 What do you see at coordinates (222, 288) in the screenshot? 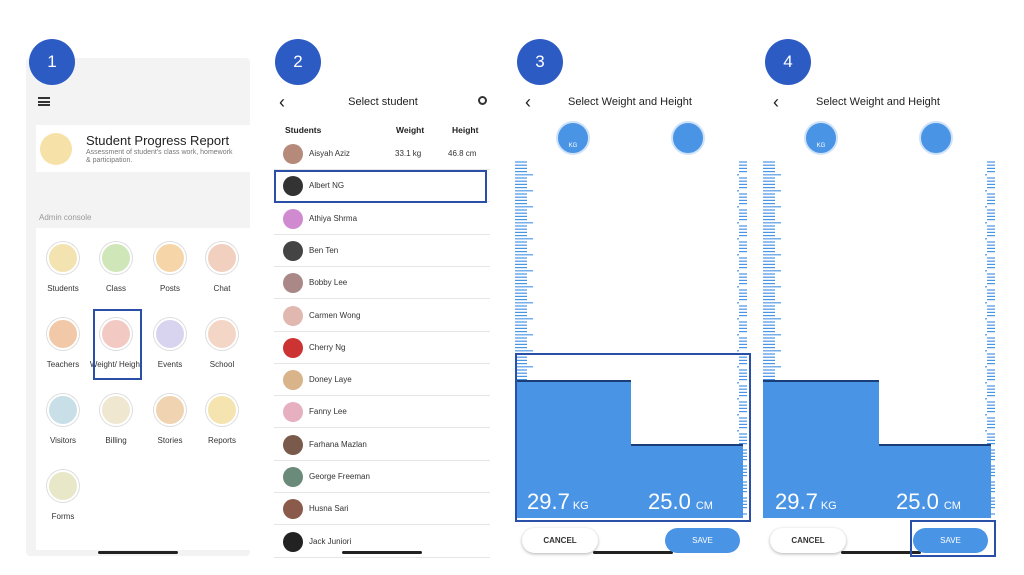
I see `tile-label: Chat` at bounding box center [222, 288].